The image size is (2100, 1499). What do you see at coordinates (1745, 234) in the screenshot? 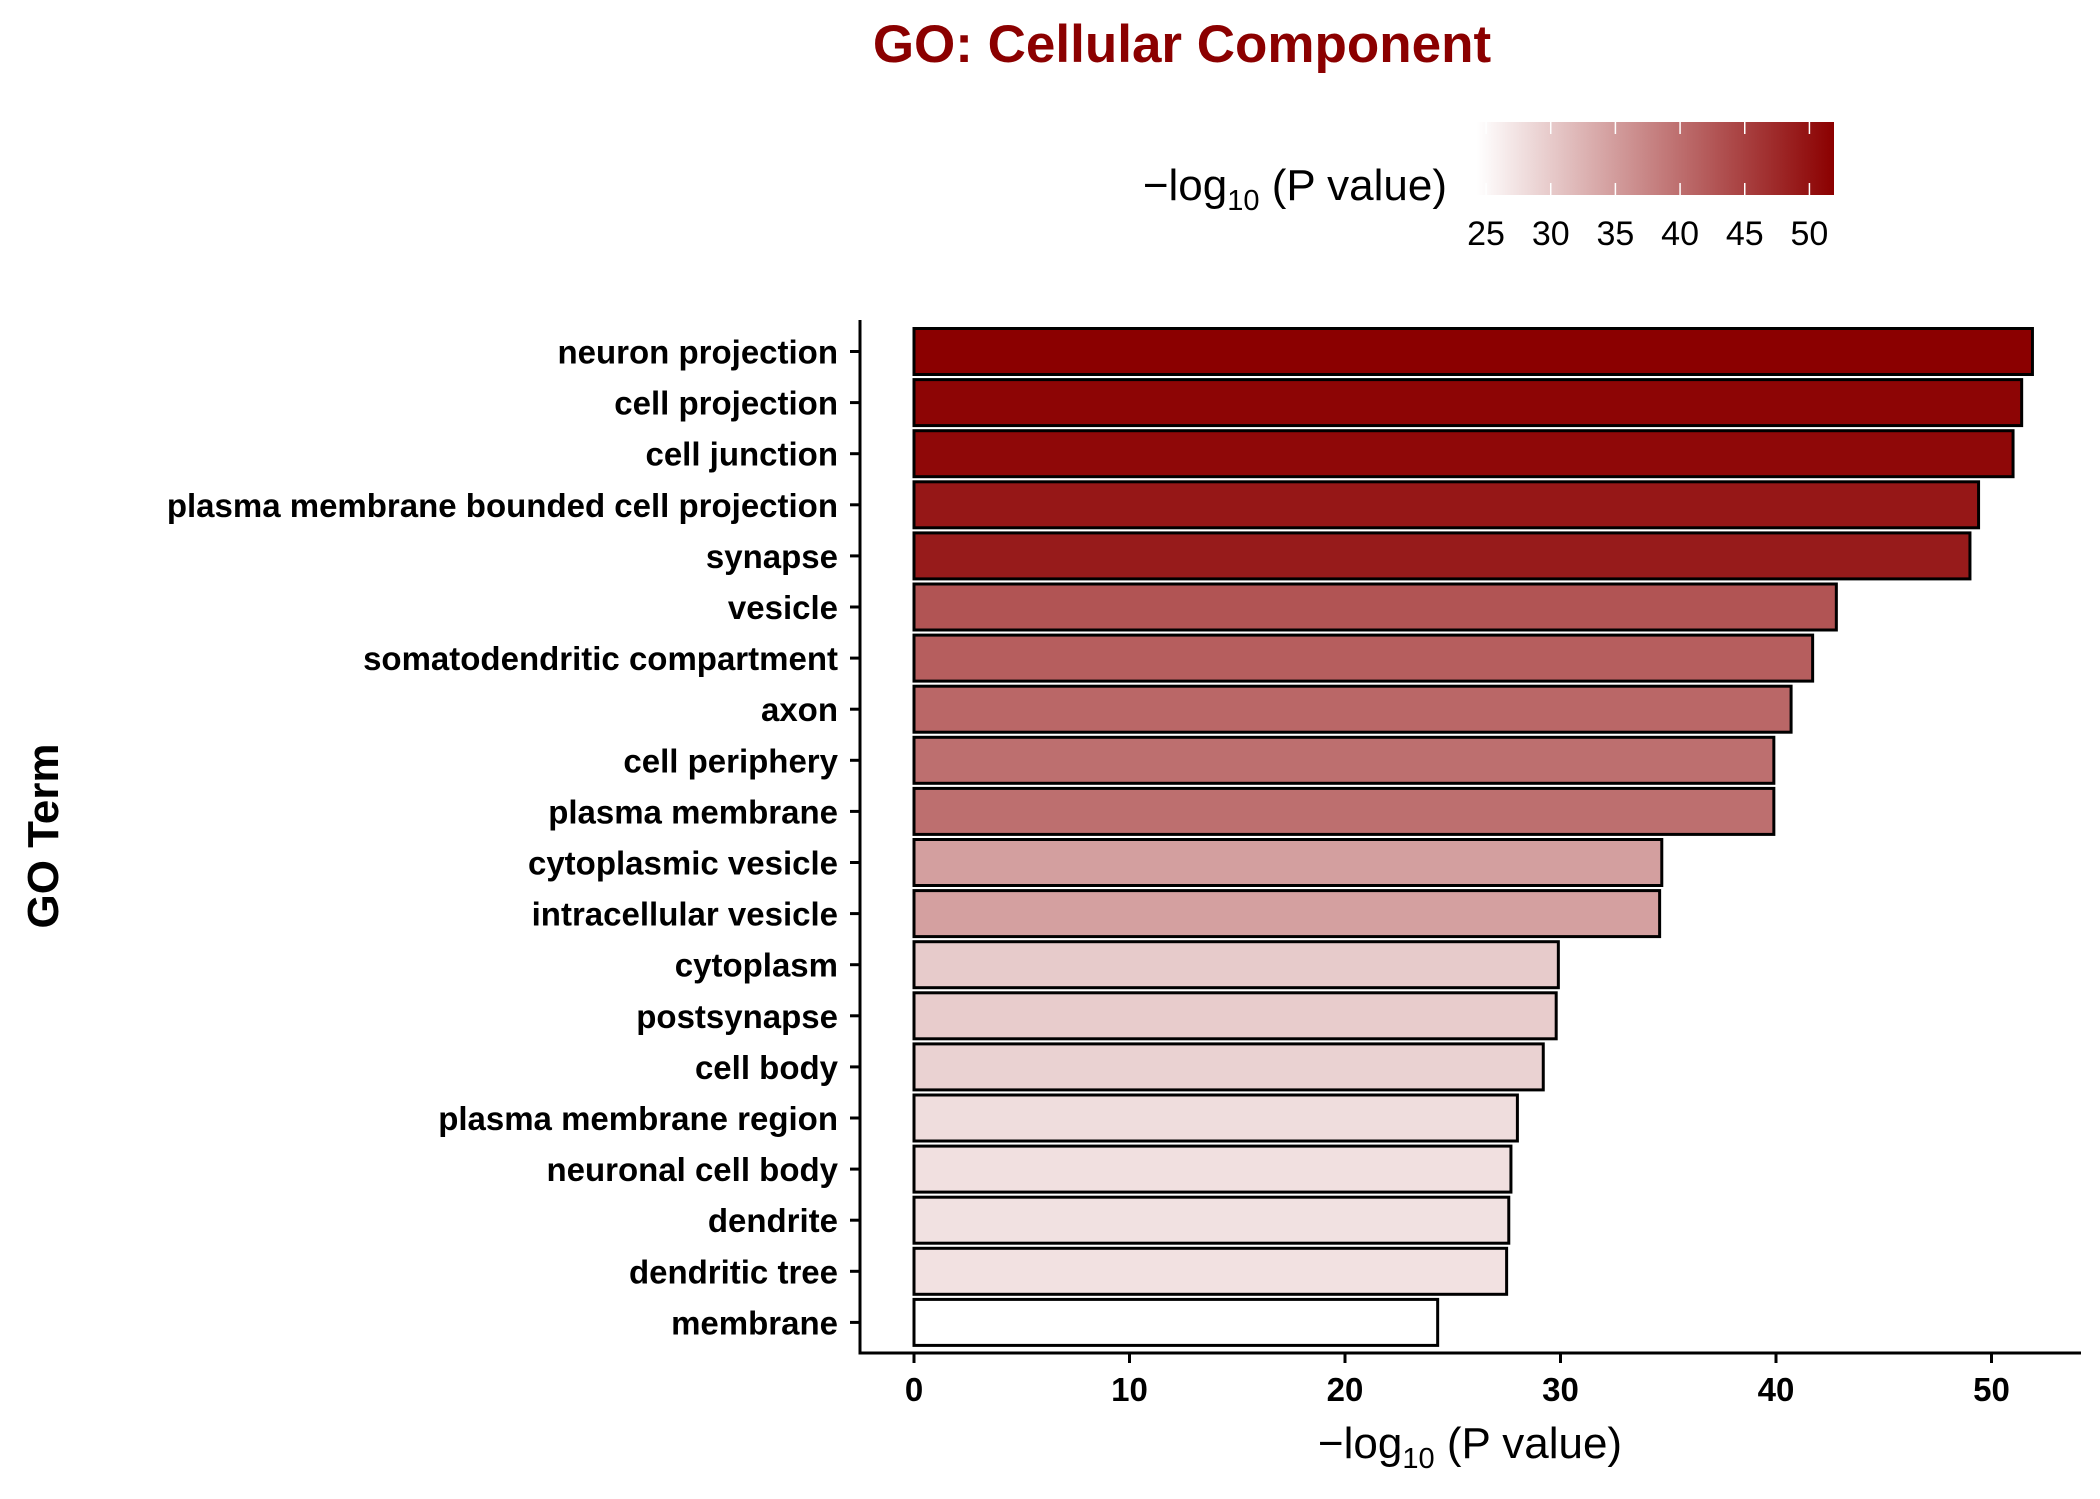
I see `legend-tick-label: 45` at bounding box center [1745, 234].